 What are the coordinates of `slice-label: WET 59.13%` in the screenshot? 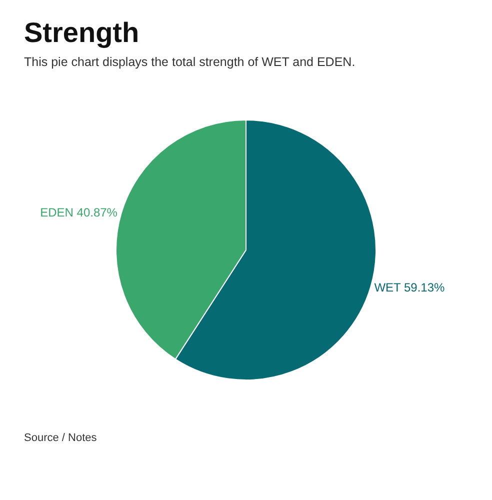 It's located at (409, 287).